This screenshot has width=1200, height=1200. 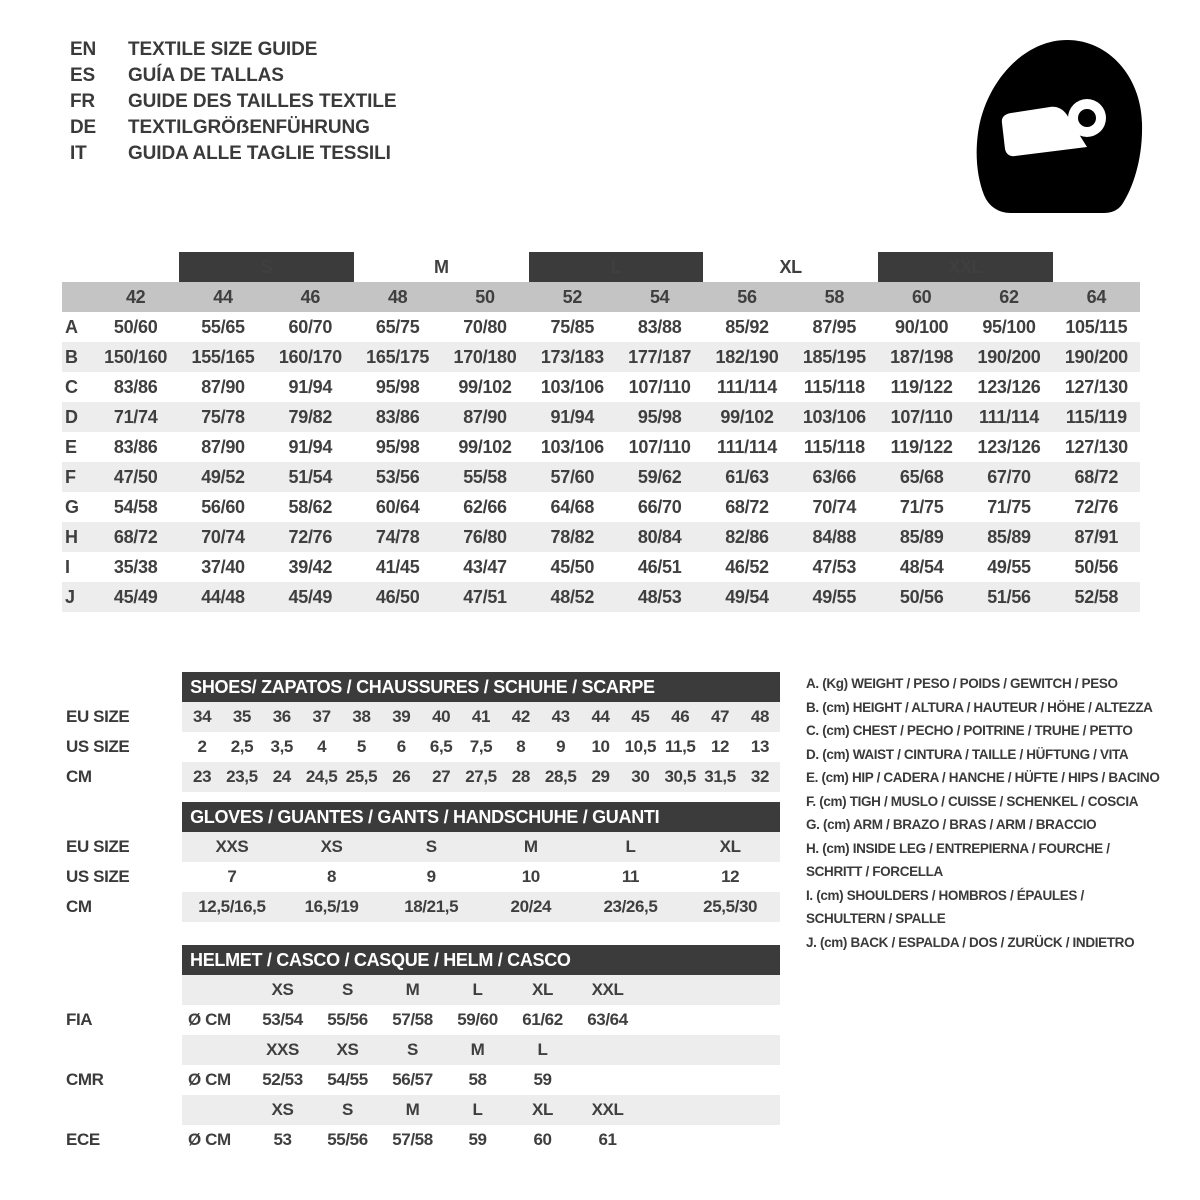 What do you see at coordinates (310, 537) in the screenshot?
I see `cell-H-46: 72/76` at bounding box center [310, 537].